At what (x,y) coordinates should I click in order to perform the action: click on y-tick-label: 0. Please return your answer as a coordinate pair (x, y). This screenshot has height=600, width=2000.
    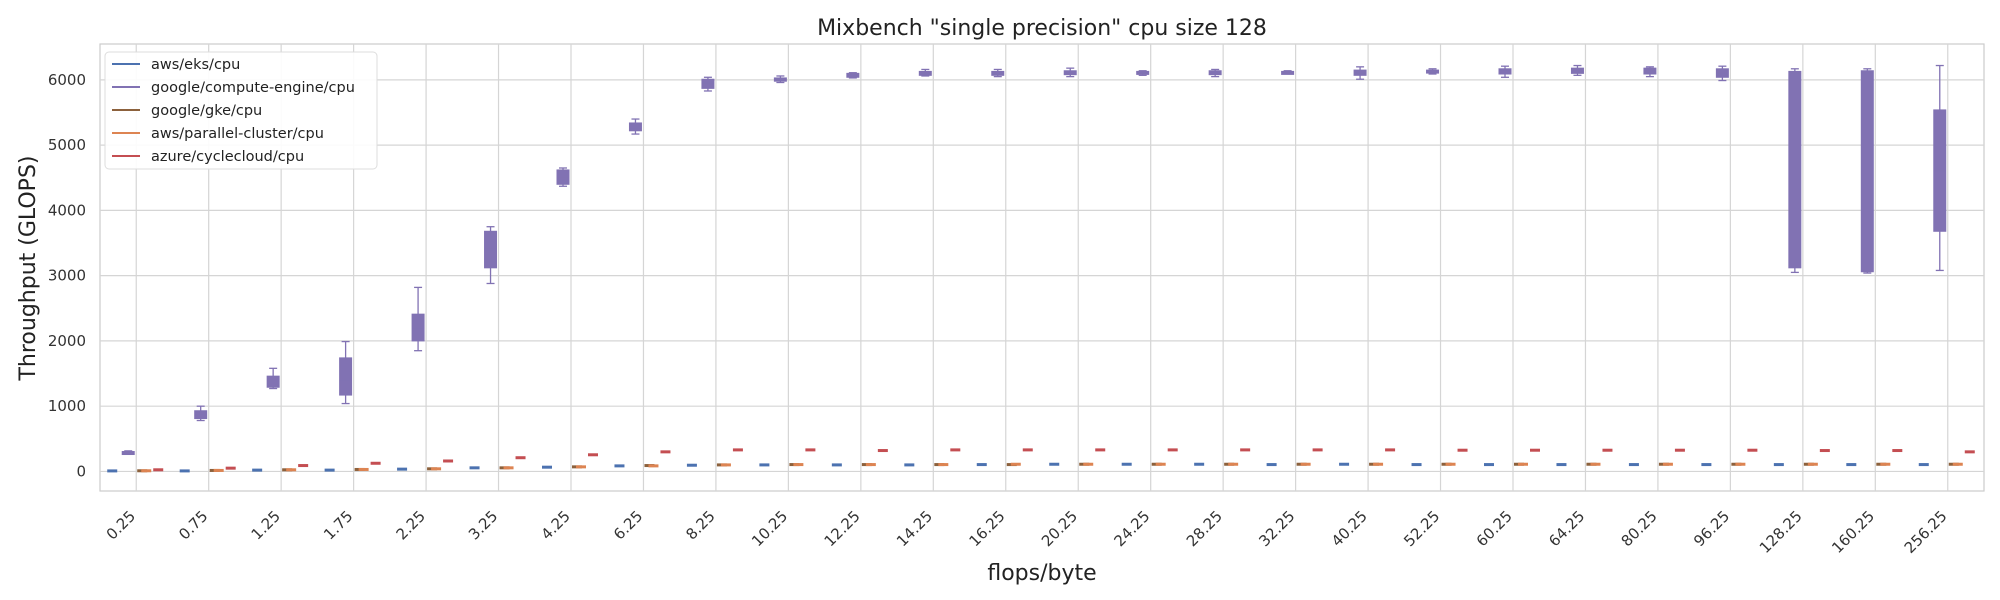
    Looking at the image, I should click on (81, 471).